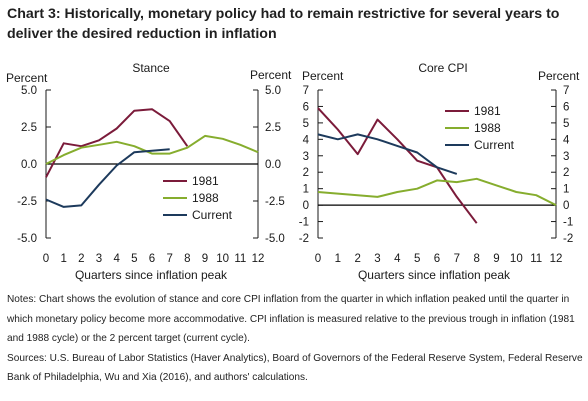  I want to click on right-tick-label: 3, so click(566, 157).